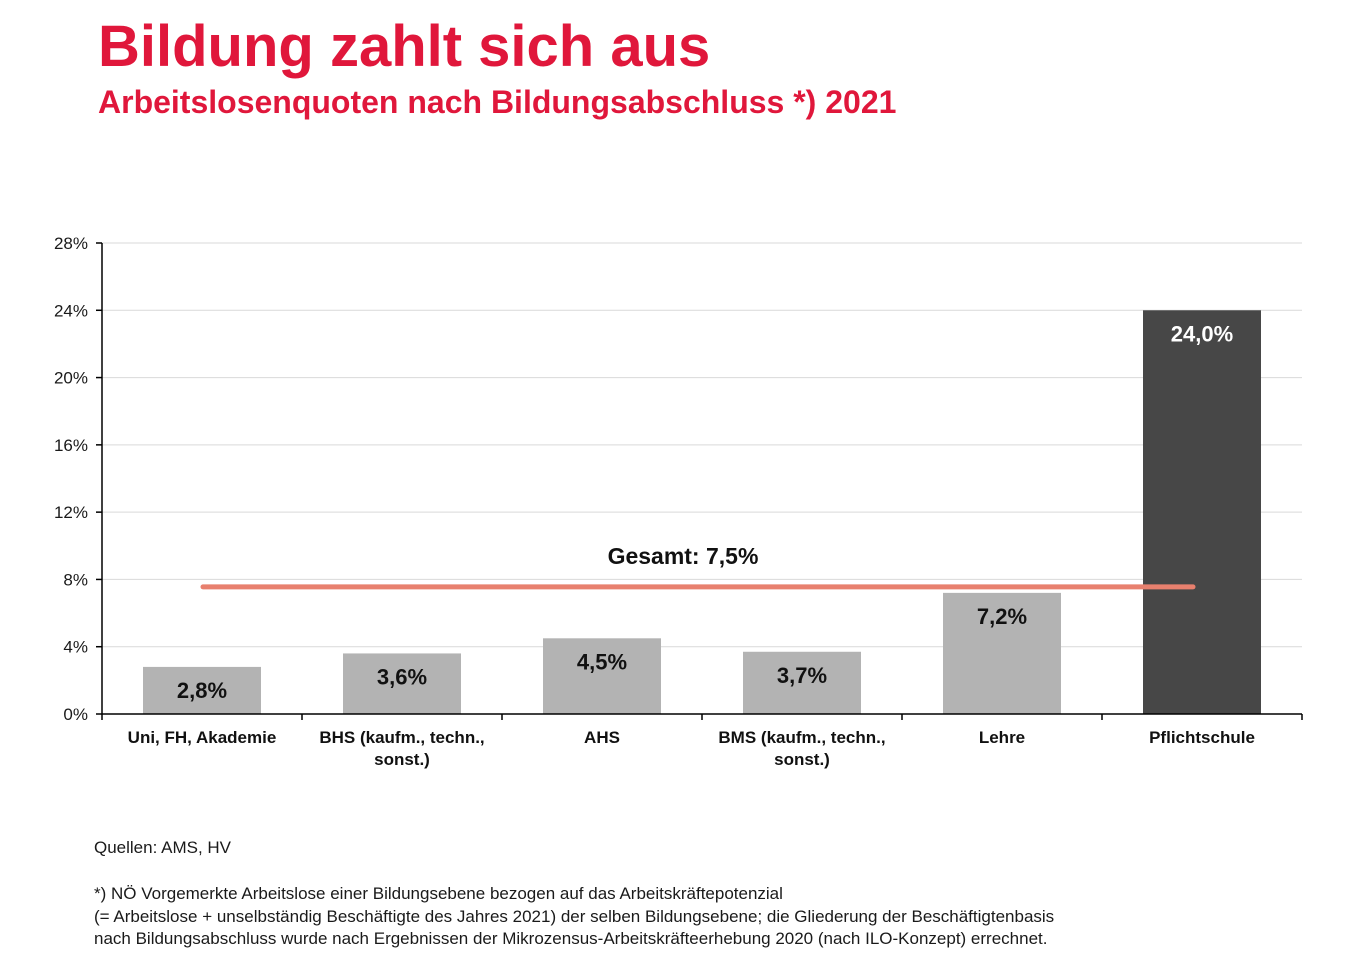 This screenshot has width=1350, height=960. Describe the element at coordinates (602, 737) in the screenshot. I see `x-tick-label: AHS` at that location.